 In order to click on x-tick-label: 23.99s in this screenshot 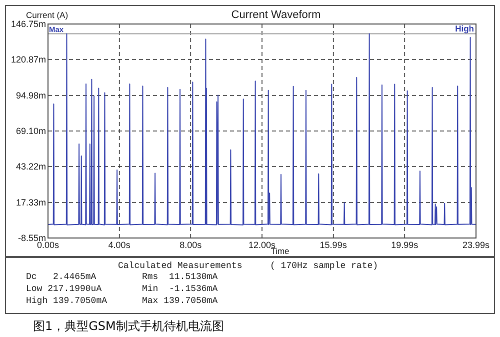, I will do `click(476, 245)`.